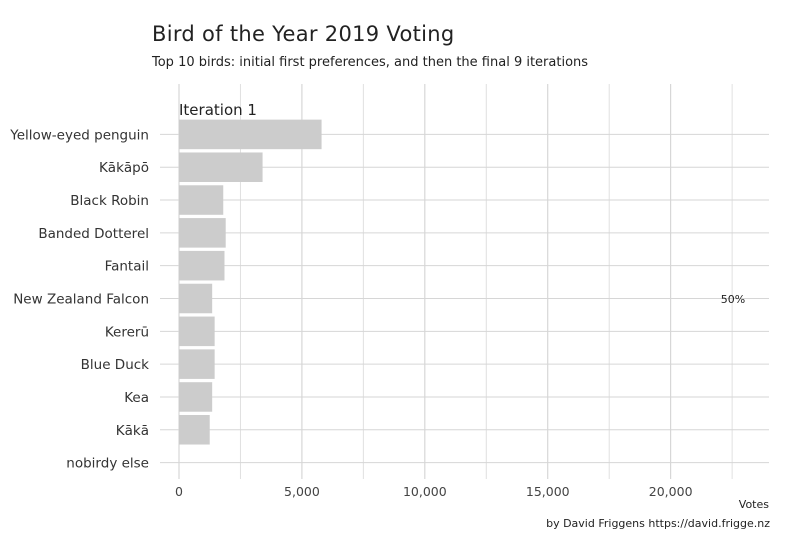 The width and height of the screenshot is (800, 560). I want to click on category-label: Kākāpō, so click(124, 168).